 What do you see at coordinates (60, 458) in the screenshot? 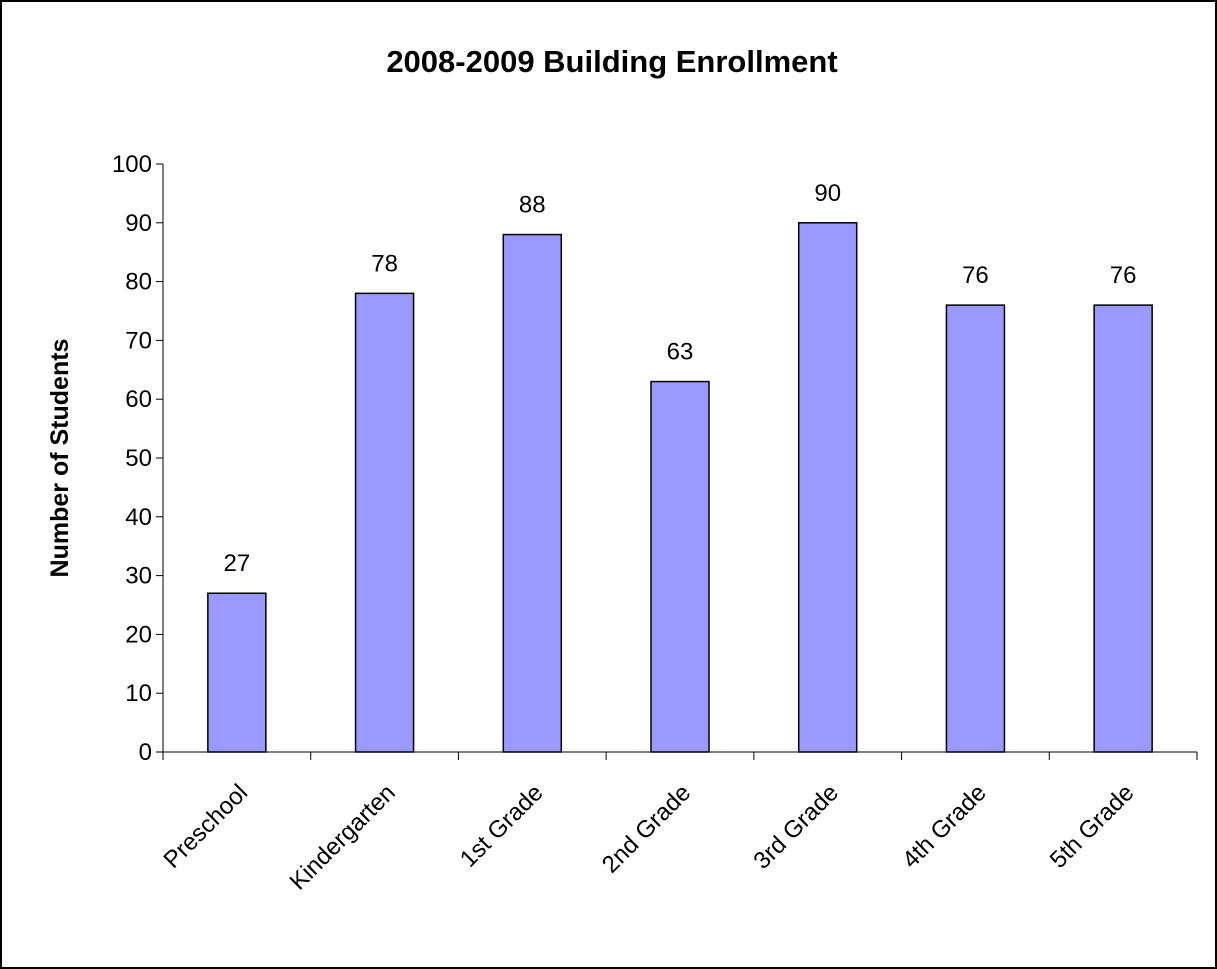
I see `y-axis-label: Number of Students` at bounding box center [60, 458].